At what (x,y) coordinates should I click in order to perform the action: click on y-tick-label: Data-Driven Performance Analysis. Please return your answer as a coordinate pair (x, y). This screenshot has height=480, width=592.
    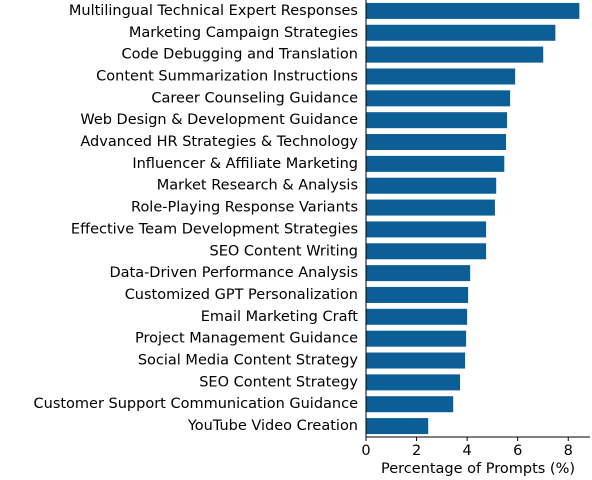
    Looking at the image, I should click on (233, 273).